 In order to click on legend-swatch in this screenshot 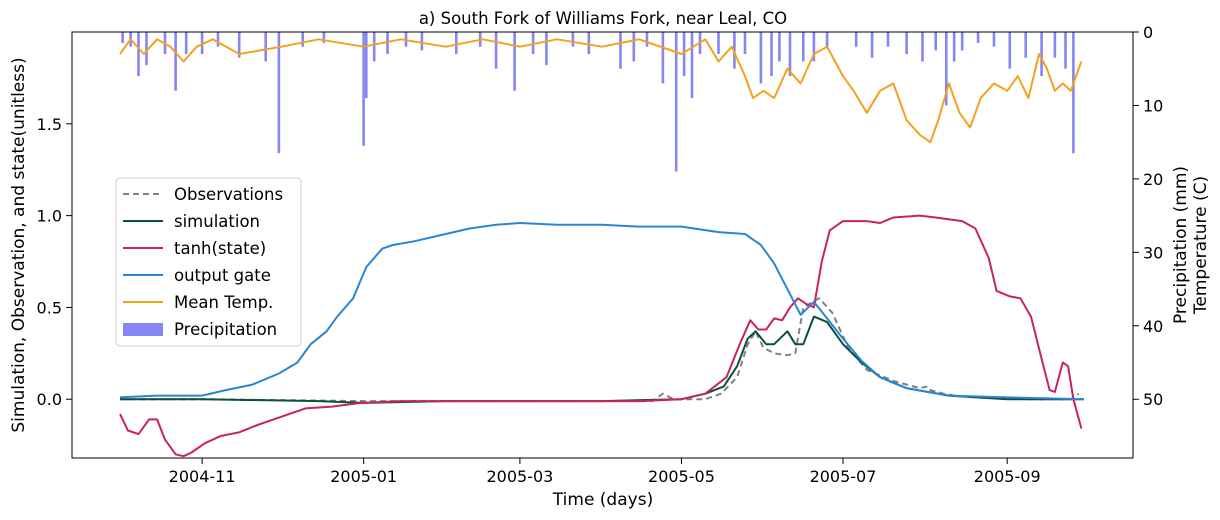, I will do `click(143, 329)`.